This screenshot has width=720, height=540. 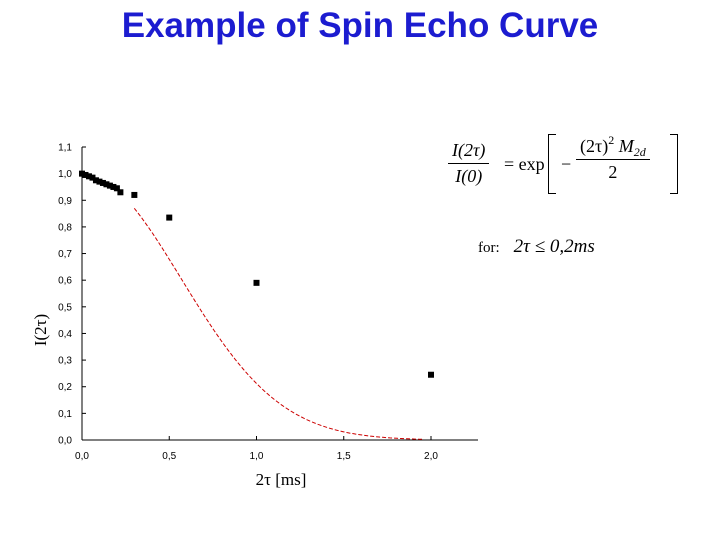 I want to click on formula-left-bracket, so click(x=552, y=164).